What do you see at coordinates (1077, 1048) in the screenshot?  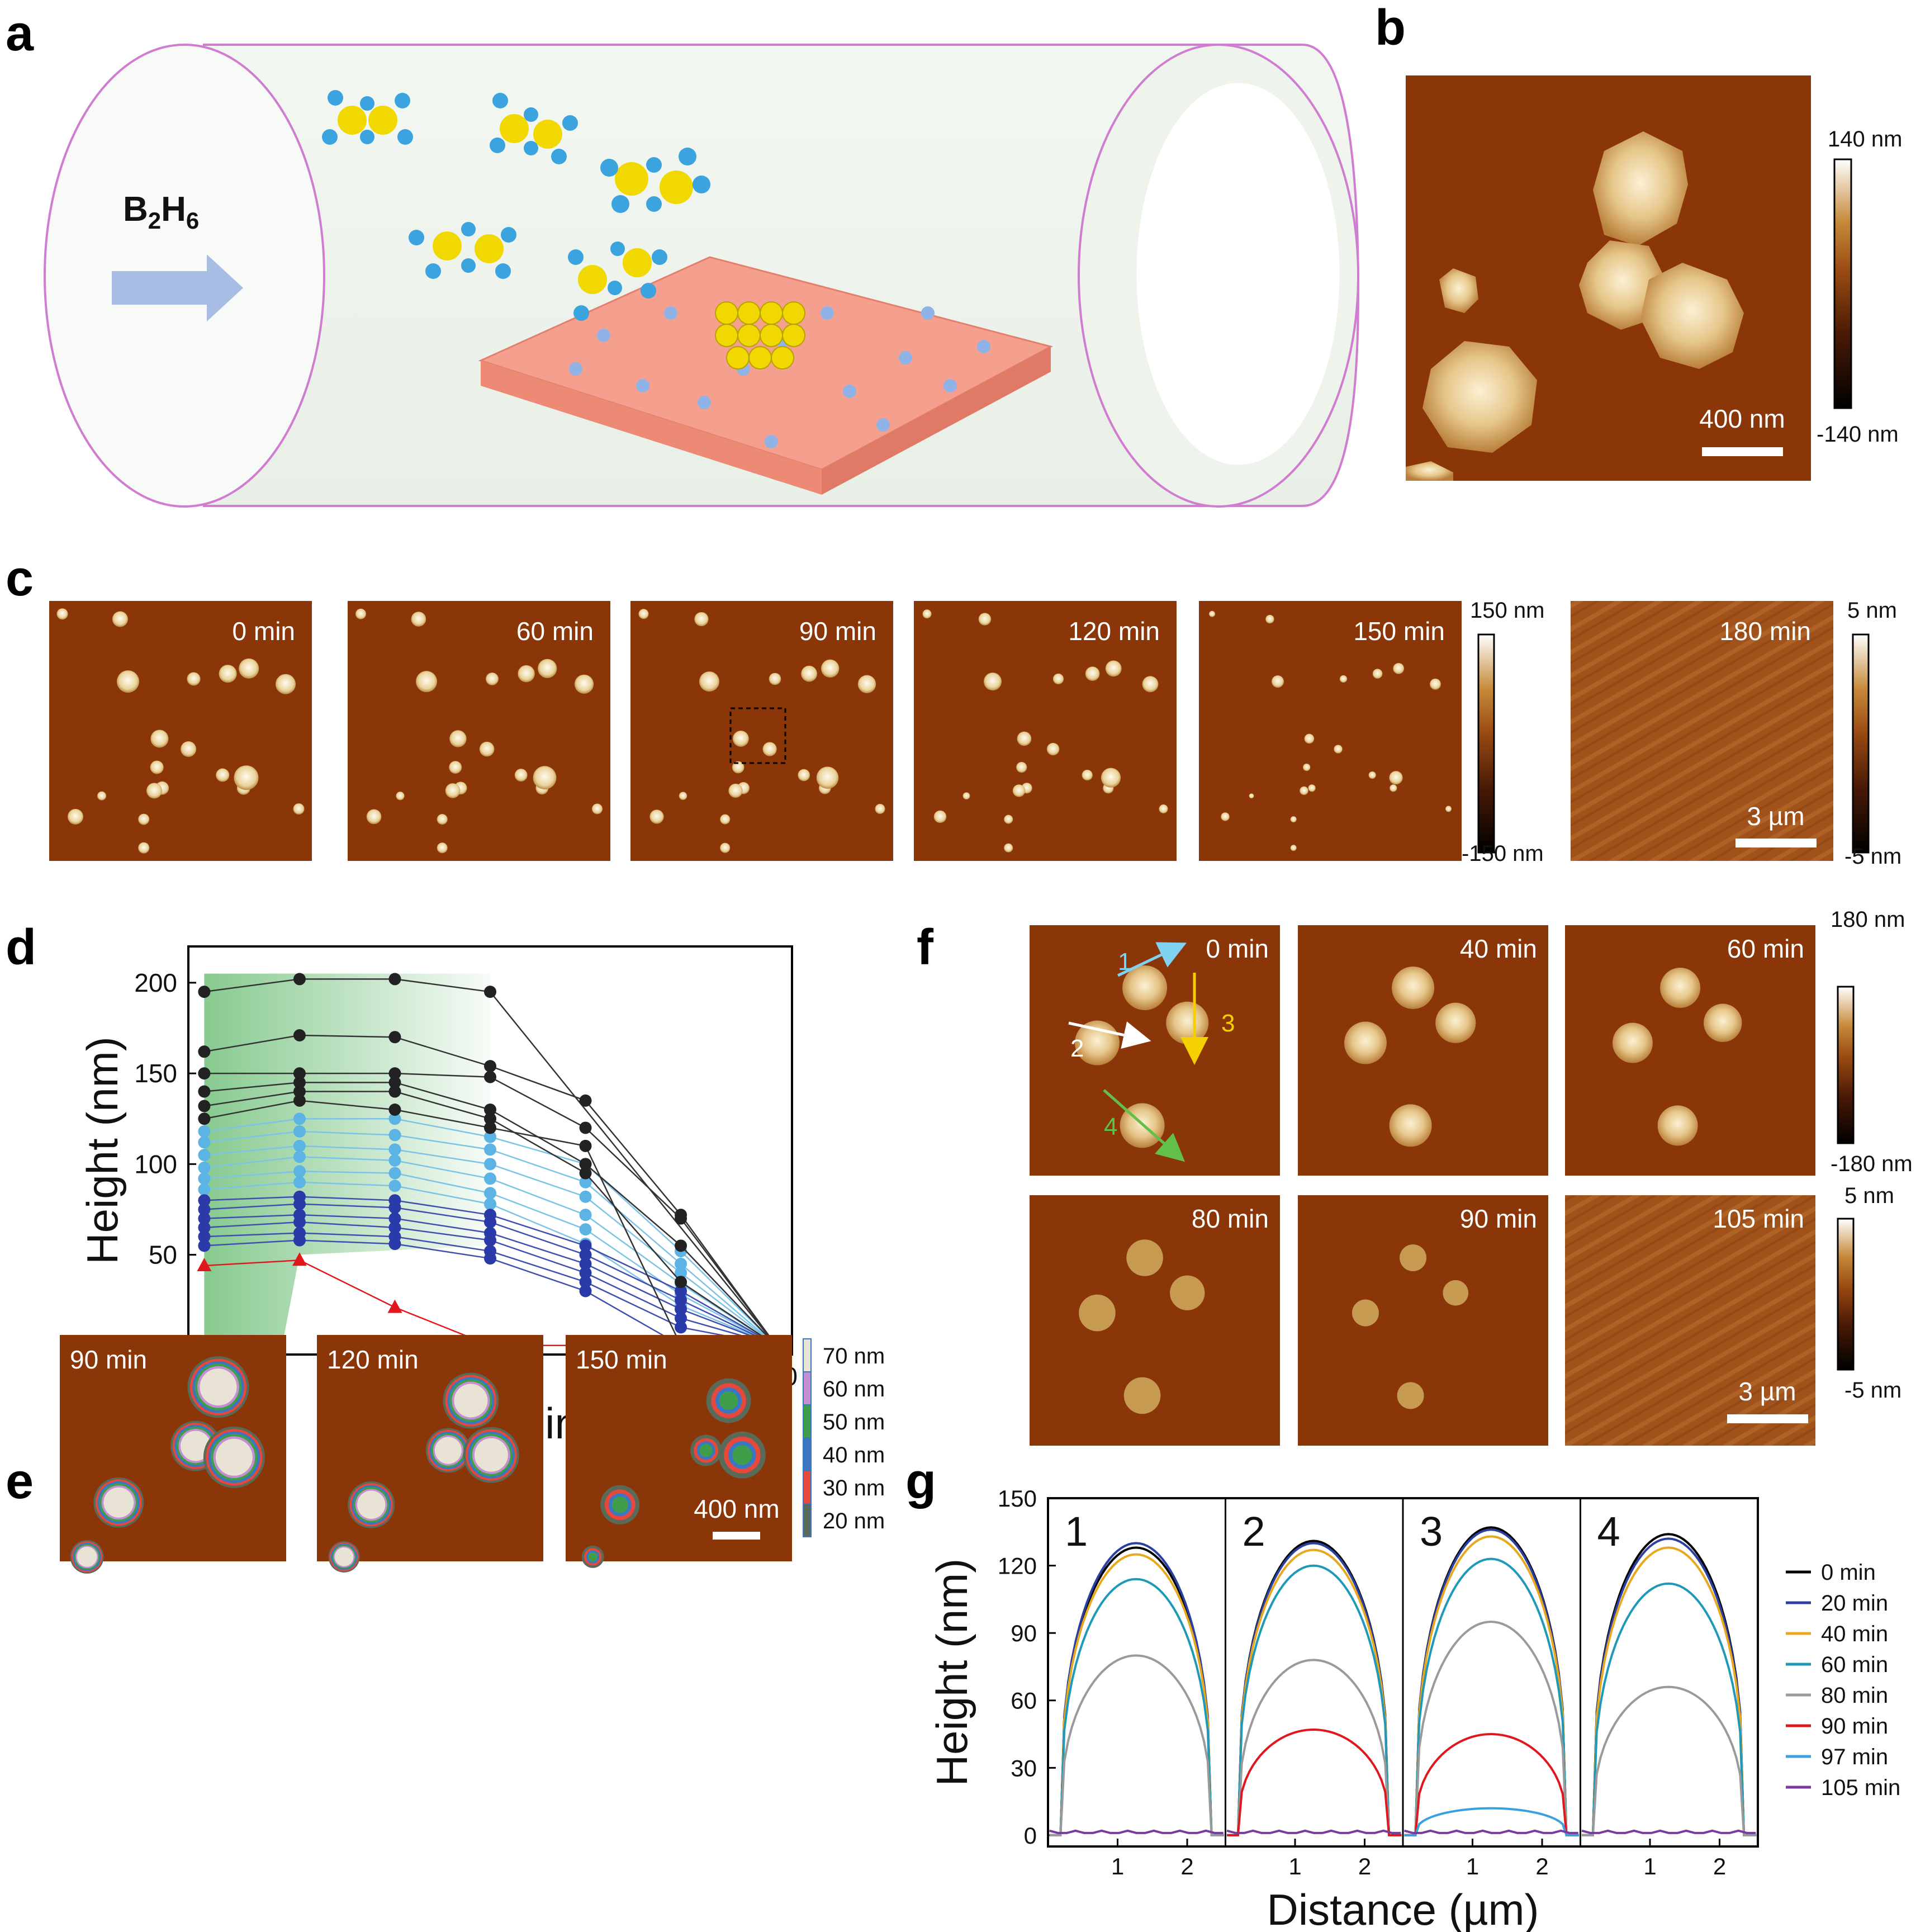 I see `profile-label-2: 2` at bounding box center [1077, 1048].